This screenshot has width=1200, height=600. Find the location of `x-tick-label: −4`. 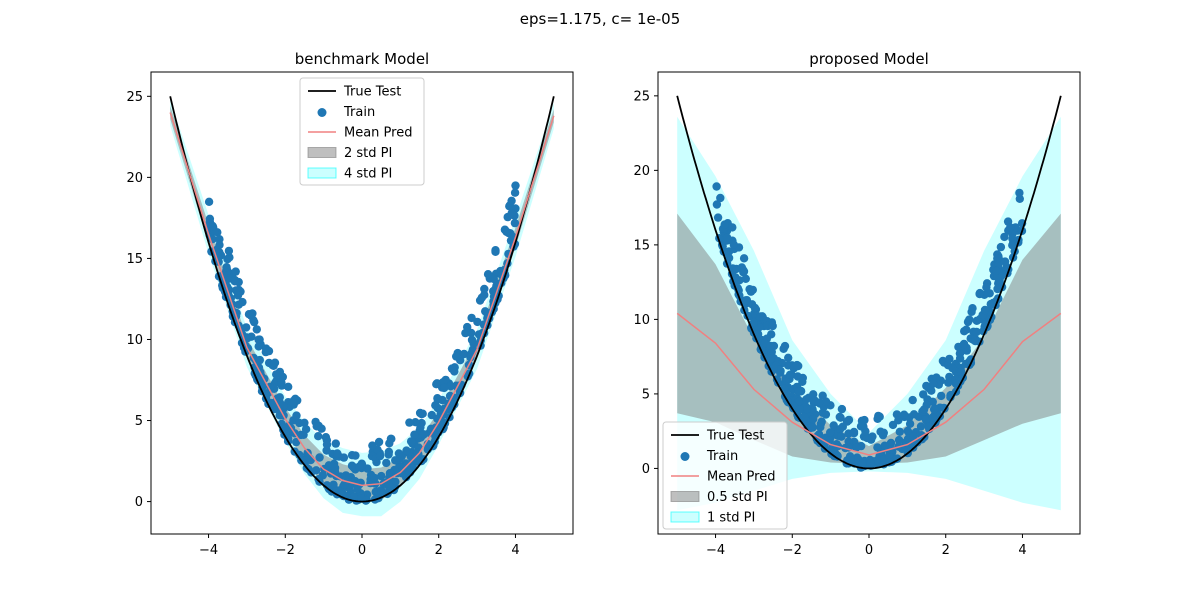

x-tick-label: −4 is located at coordinates (715, 550).